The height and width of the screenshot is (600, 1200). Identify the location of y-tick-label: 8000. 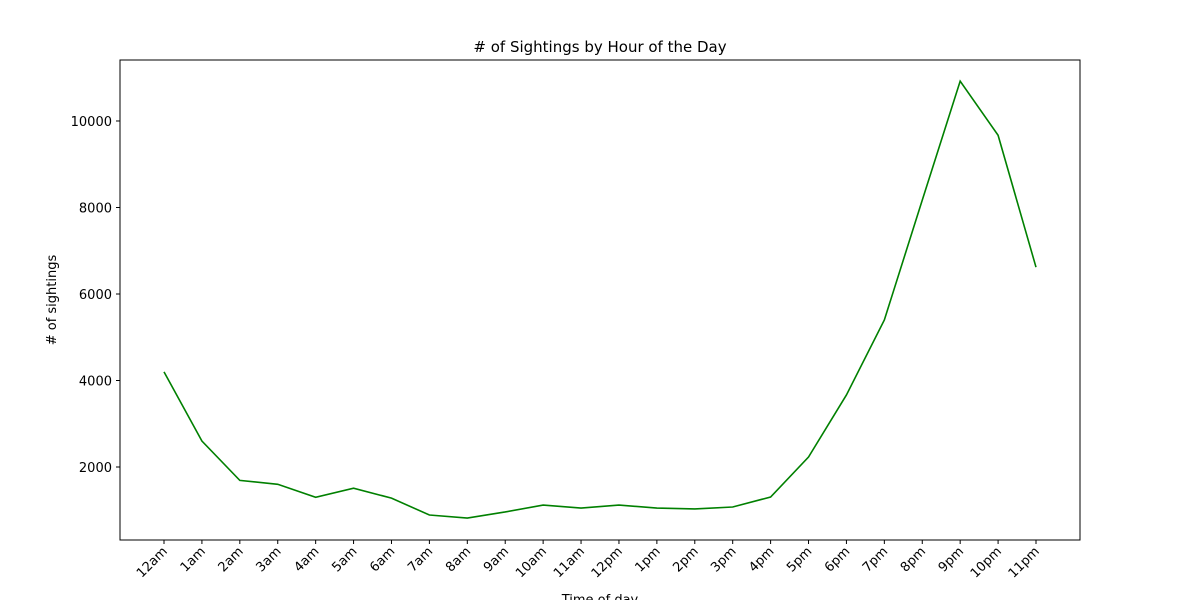
(95, 208).